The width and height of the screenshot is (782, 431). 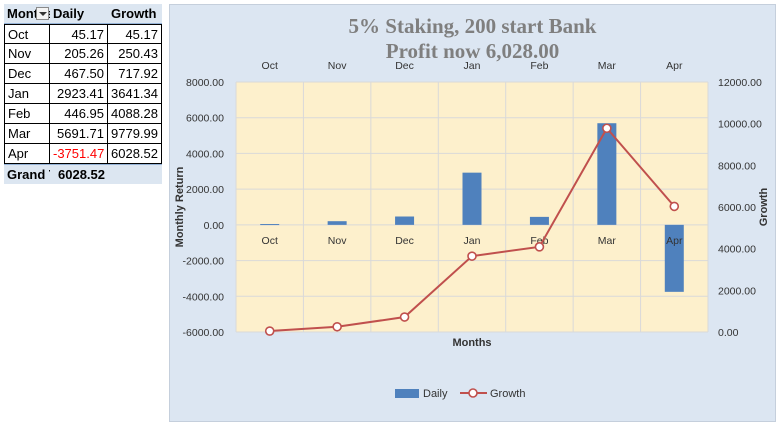 I want to click on grand-total-label: Grand Total, so click(x=28, y=174).